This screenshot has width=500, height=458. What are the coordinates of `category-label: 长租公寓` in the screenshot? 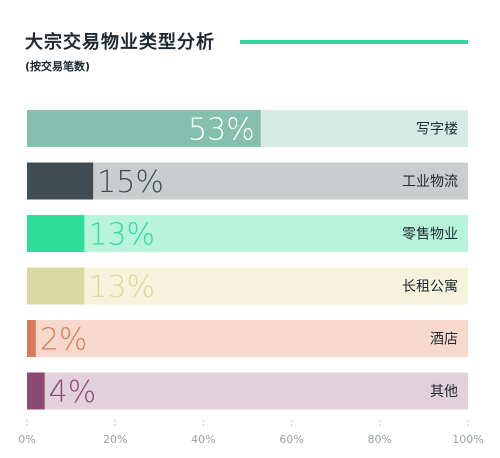 It's located at (430, 286).